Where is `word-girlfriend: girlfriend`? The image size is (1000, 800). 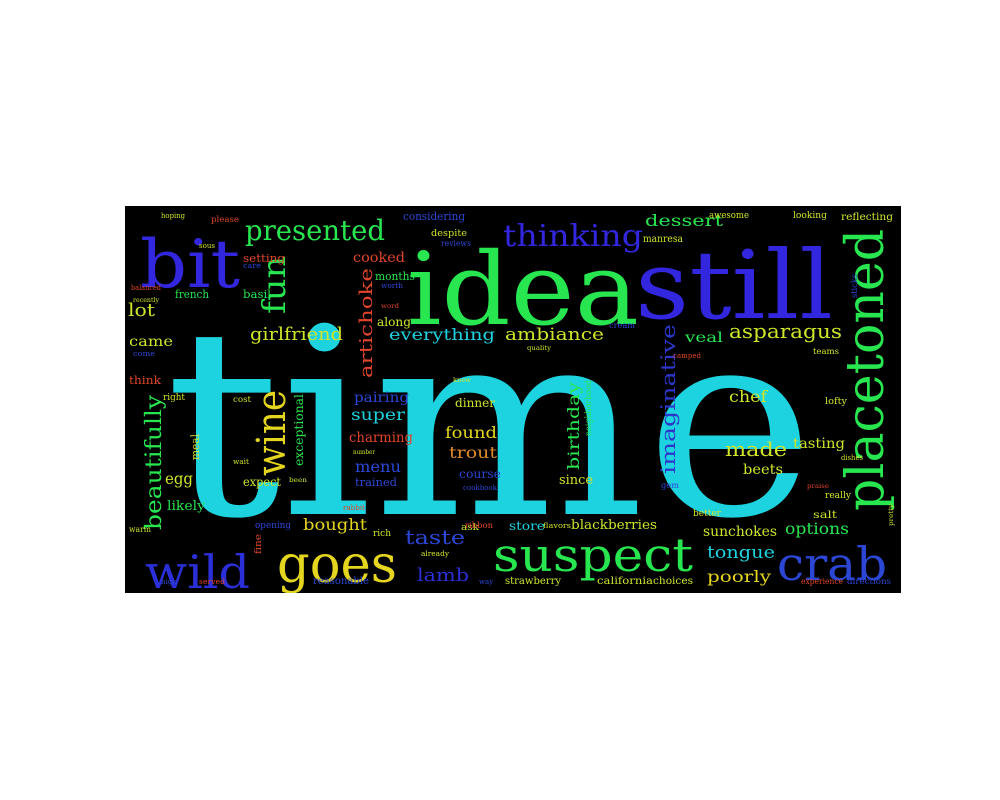
word-girlfriend: girlfriend is located at coordinates (296, 334).